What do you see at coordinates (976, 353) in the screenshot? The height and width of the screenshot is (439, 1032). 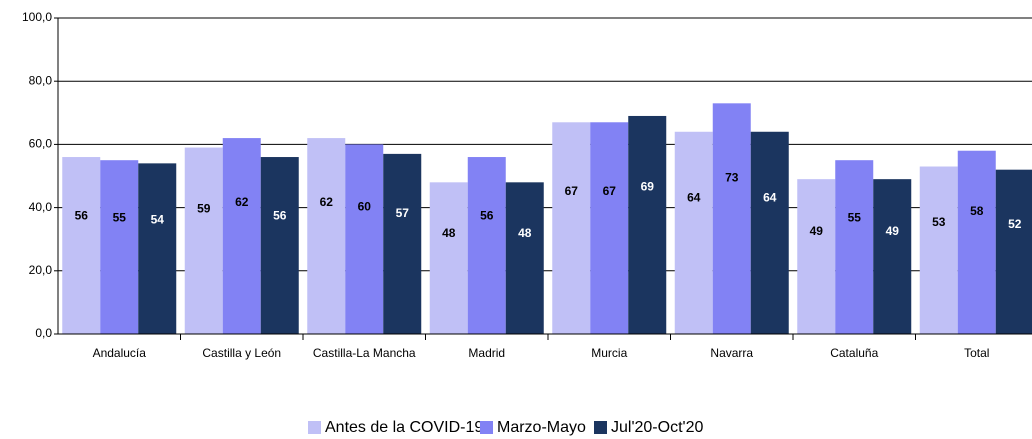 I see `x-tick-label: Total` at bounding box center [976, 353].